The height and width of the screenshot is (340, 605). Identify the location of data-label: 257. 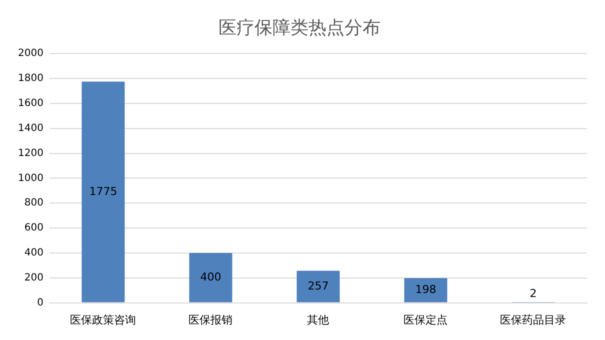
(318, 285).